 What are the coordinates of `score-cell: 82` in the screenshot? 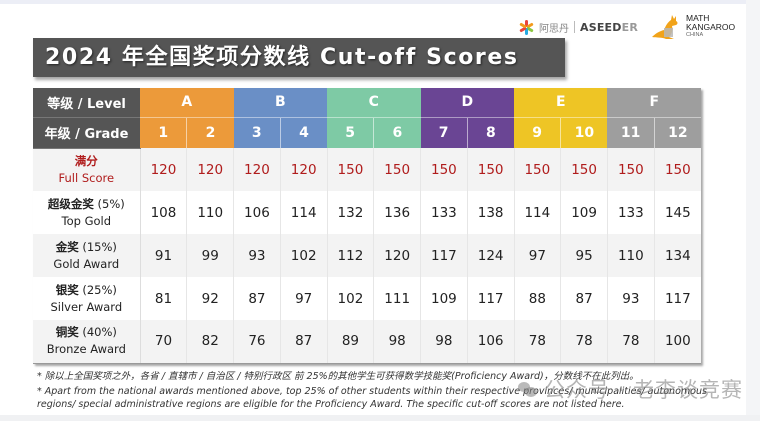 It's located at (210, 342).